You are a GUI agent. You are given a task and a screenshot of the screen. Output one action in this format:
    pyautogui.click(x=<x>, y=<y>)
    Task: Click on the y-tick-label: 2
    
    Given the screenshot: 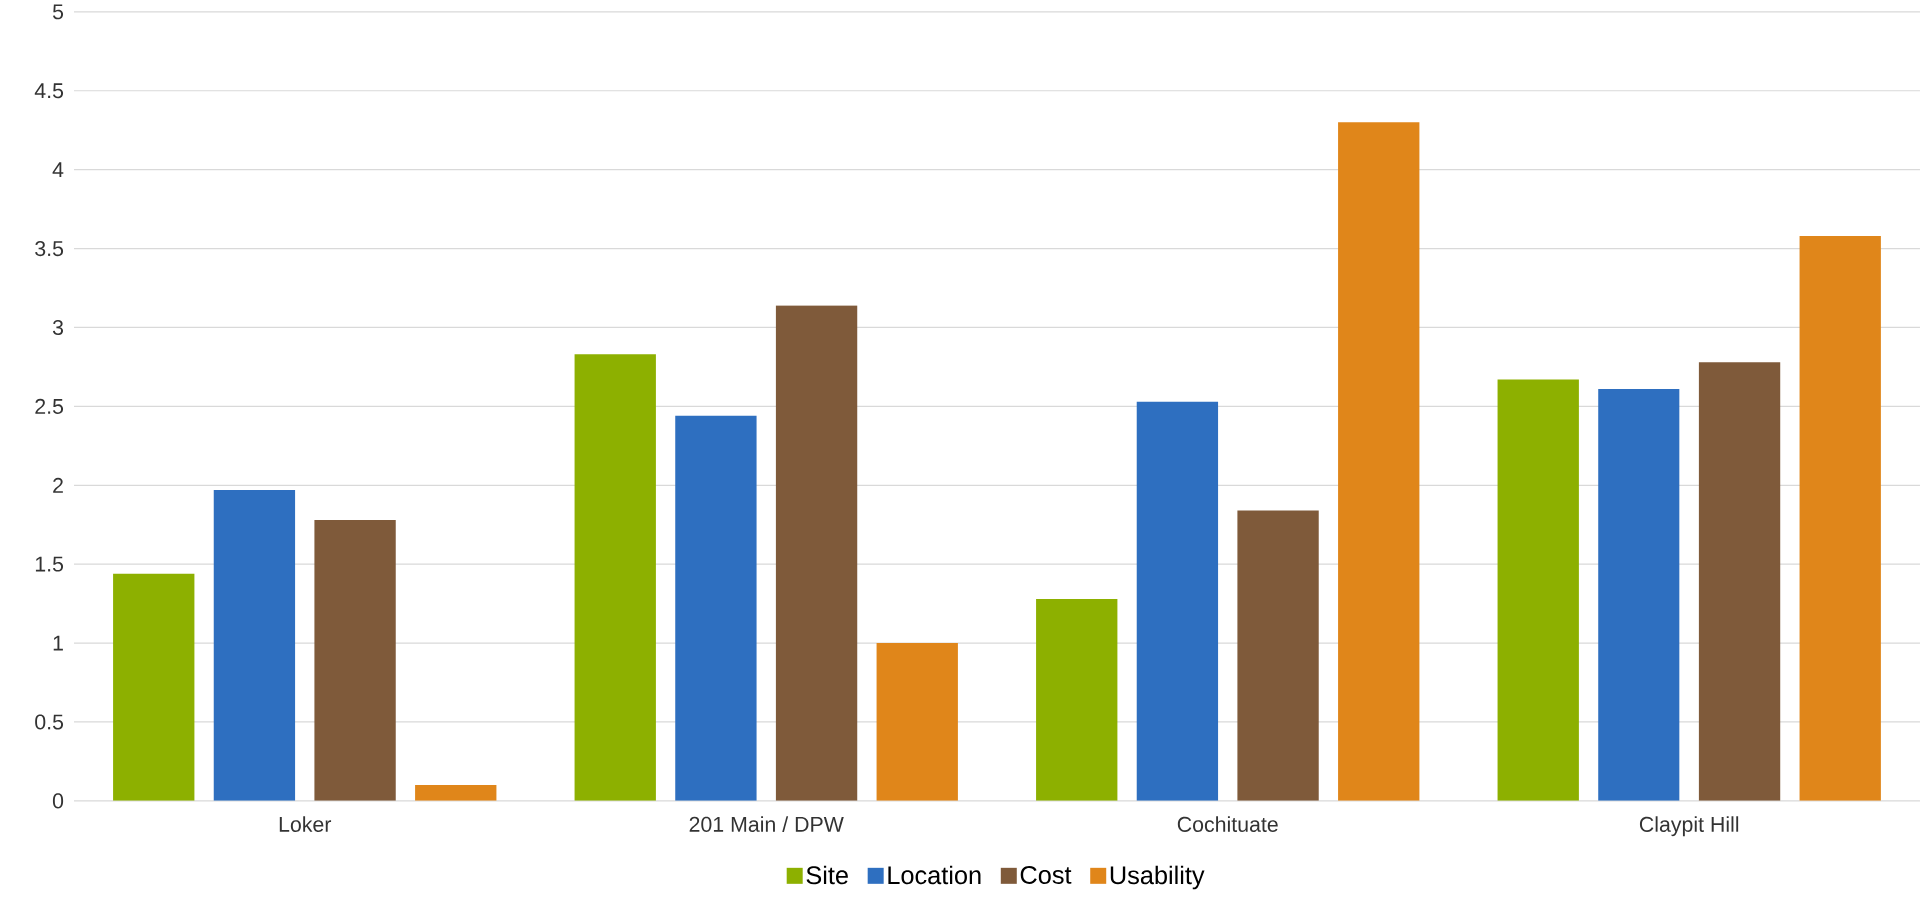 What is the action you would take?
    pyautogui.click(x=58, y=485)
    